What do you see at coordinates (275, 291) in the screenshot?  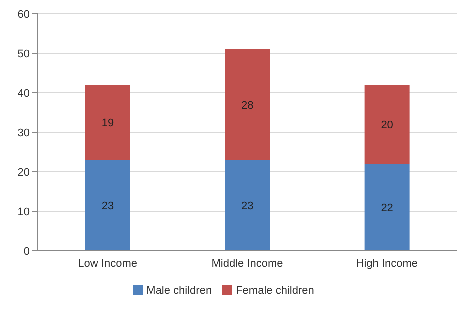 I see `legend-label: Female children` at bounding box center [275, 291].